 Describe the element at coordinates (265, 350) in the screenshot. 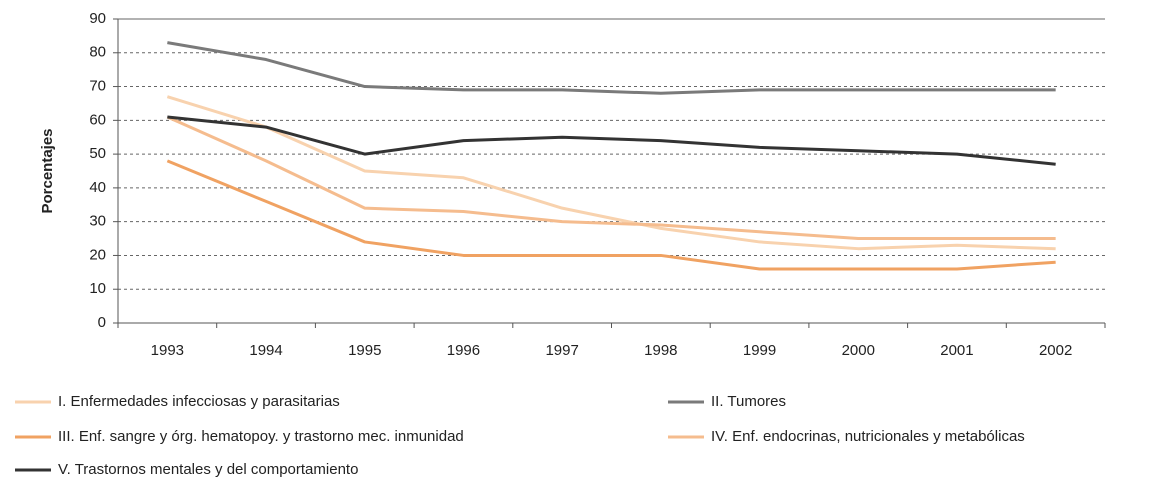

I see `x-tick-label: 1994` at that location.